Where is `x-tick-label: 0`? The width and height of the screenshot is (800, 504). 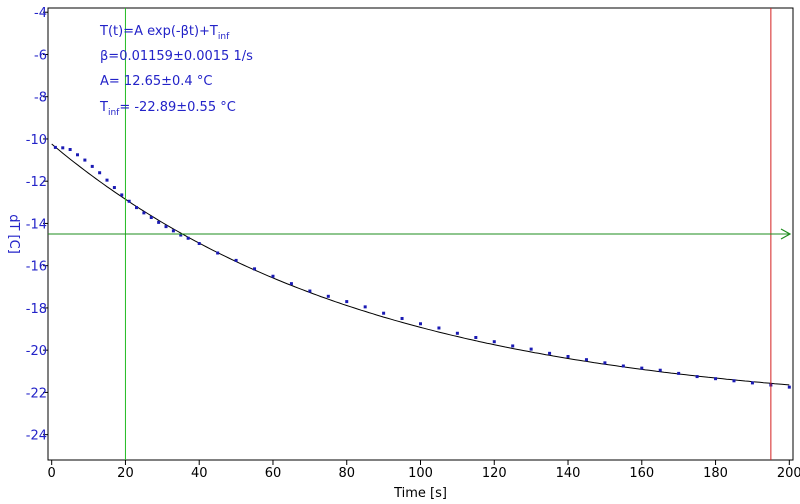
x-tick-label: 0 is located at coordinates (52, 473).